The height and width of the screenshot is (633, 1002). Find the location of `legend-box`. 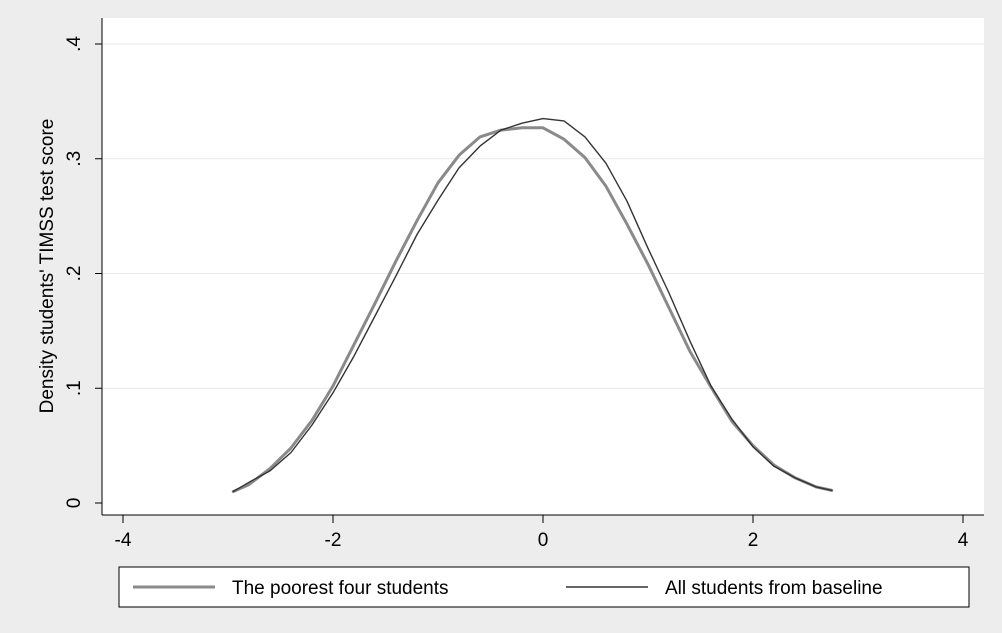

legend-box is located at coordinates (544, 587).